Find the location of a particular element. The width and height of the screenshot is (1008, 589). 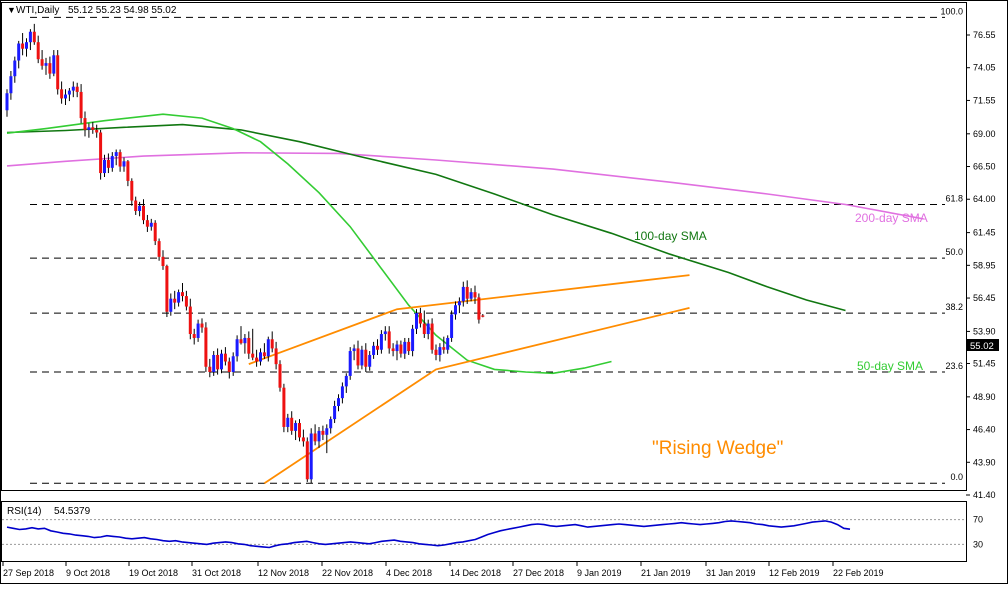

fib-level-label: 50.0 is located at coordinates (954, 252).